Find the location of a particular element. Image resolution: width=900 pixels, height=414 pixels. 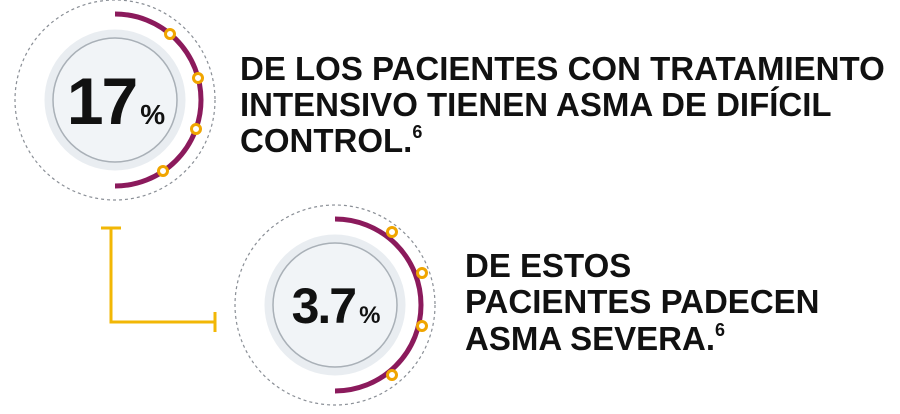

stat-description: DE ESTOS PACIENTES PADECEN ASMA SEVERA.6 is located at coordinates (642, 302).